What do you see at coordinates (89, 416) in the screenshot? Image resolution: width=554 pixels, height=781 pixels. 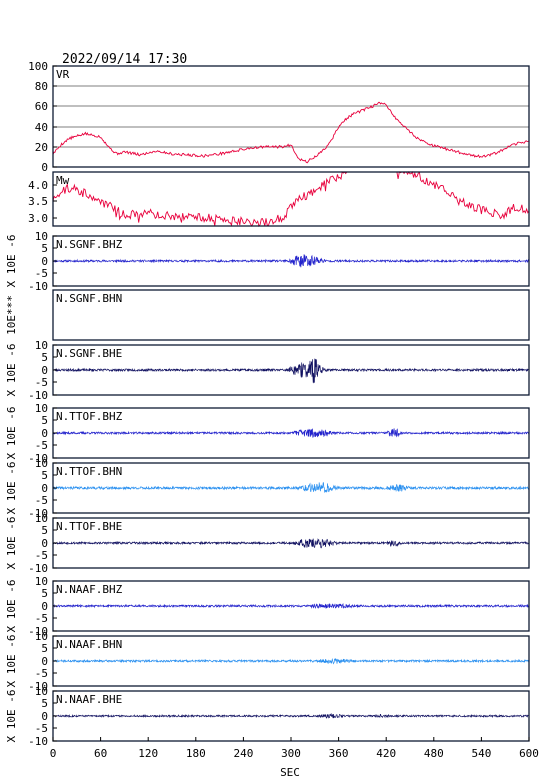 I see `panel-title: N.TTOF.BHZ` at bounding box center [89, 416].